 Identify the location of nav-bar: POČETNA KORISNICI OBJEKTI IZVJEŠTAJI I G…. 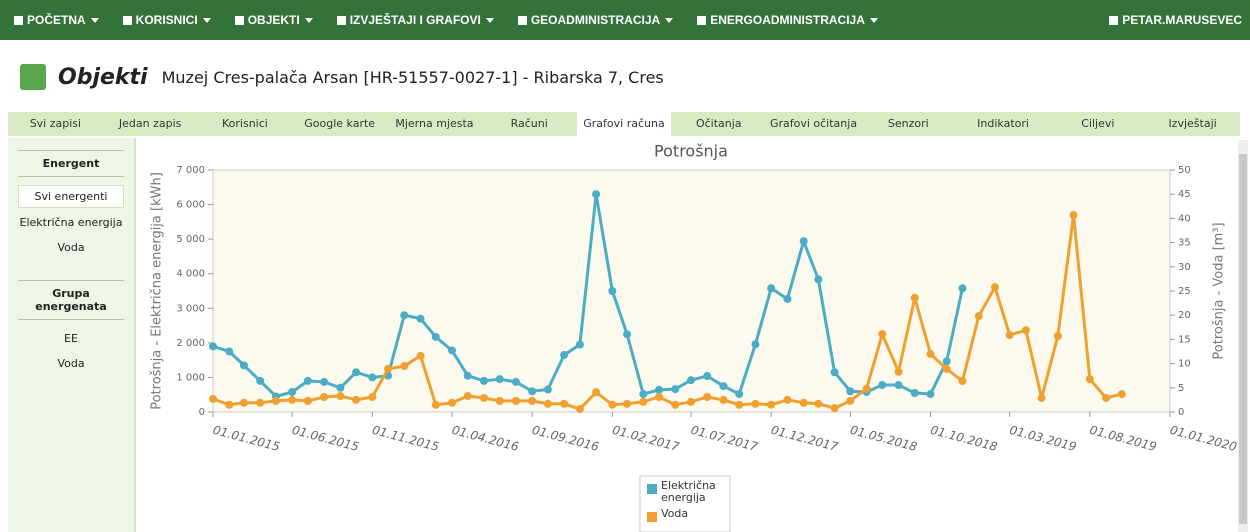
(625, 20).